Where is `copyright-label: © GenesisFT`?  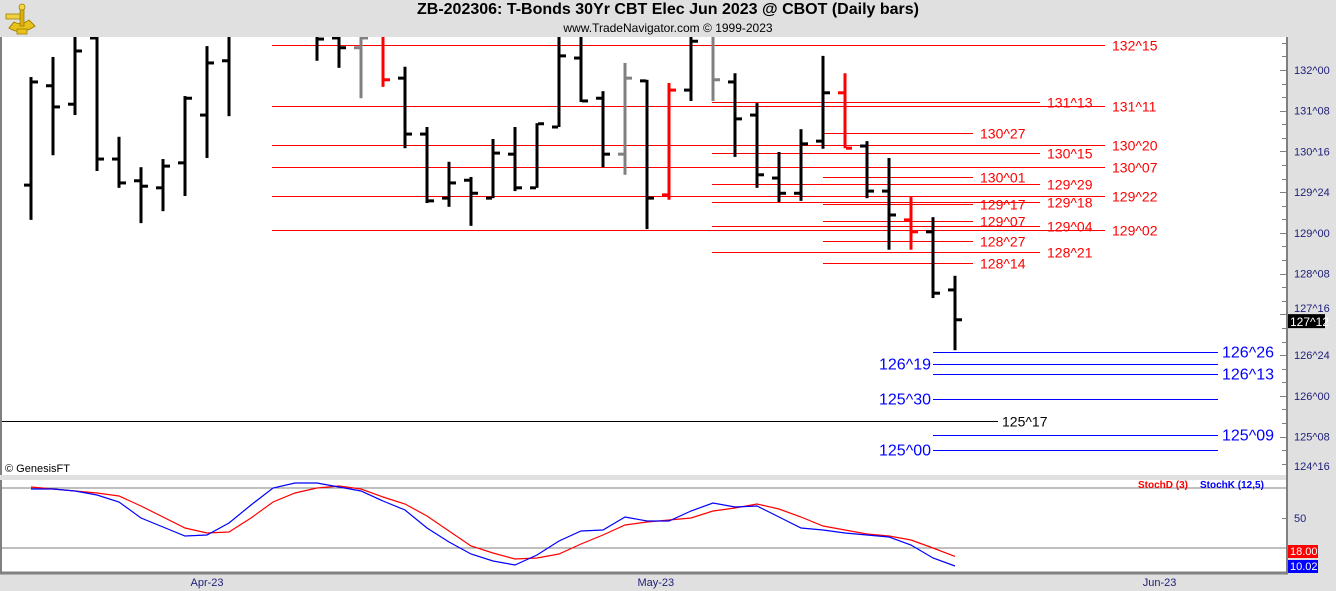
copyright-label: © GenesisFT is located at coordinates (37, 469).